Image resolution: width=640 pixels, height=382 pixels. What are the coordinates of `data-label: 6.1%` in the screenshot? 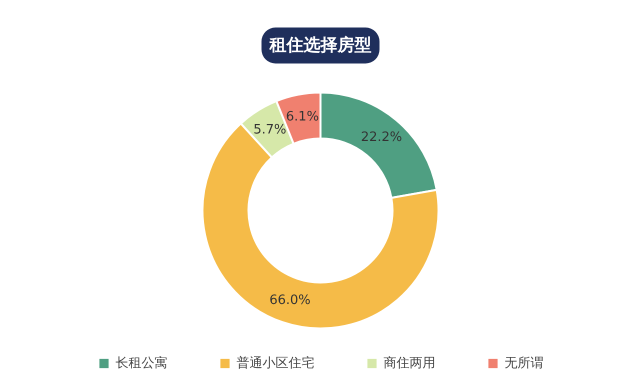 It's located at (302, 117).